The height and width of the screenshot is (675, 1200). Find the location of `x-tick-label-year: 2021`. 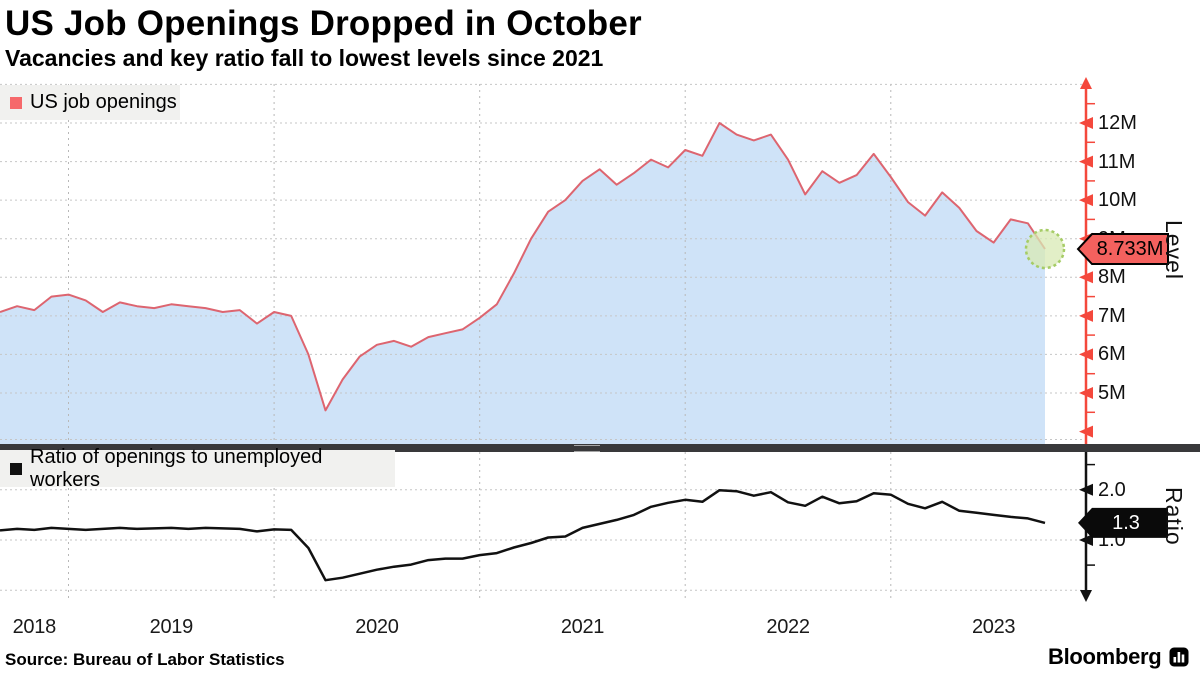

x-tick-label-year: 2021 is located at coordinates (582, 627).